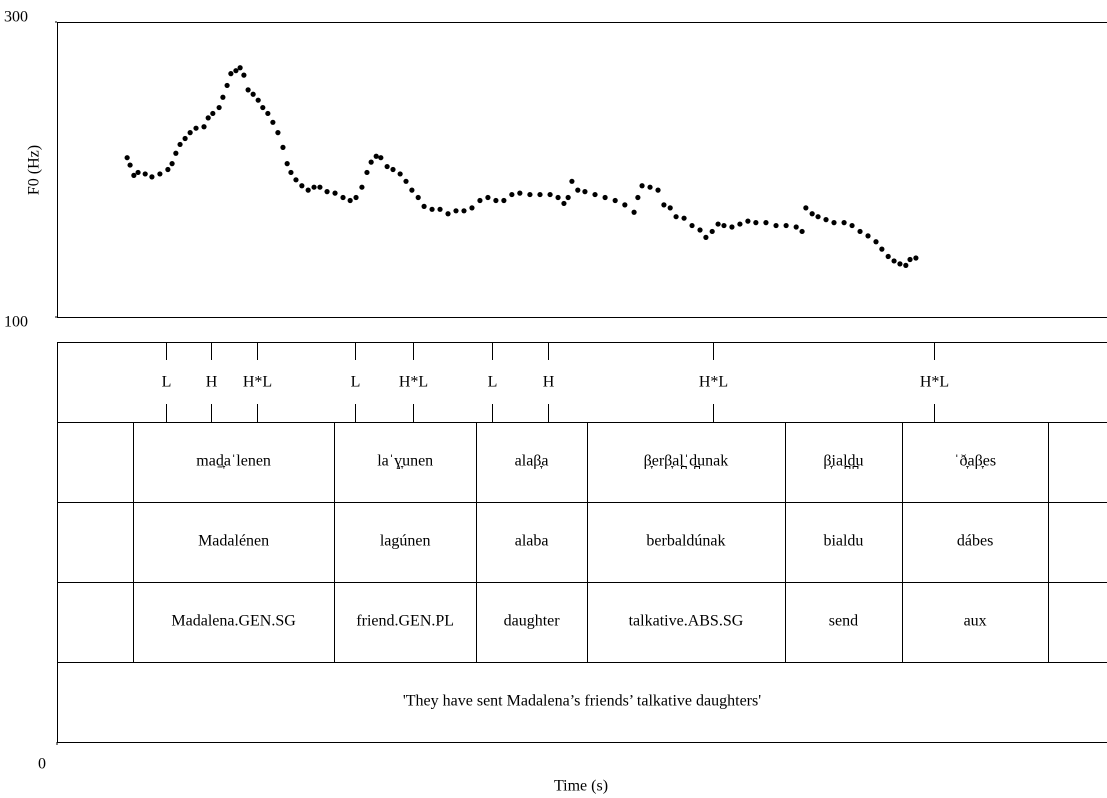  What do you see at coordinates (685, 541) in the screenshot?
I see `tier-label: berbaldúnak` at bounding box center [685, 541].